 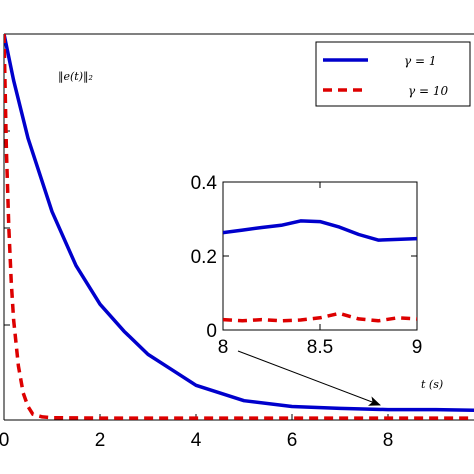 I want to click on main-x-tick-label: 0, so click(x=4, y=440).